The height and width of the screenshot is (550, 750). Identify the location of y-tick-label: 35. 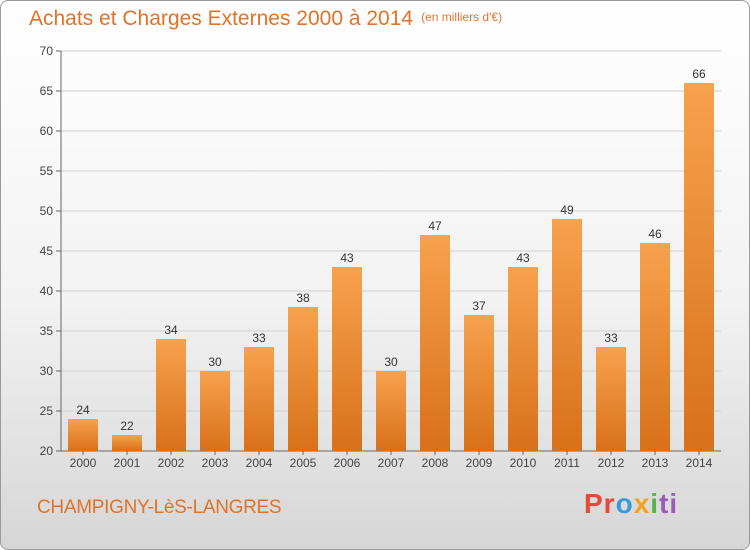
(47, 331).